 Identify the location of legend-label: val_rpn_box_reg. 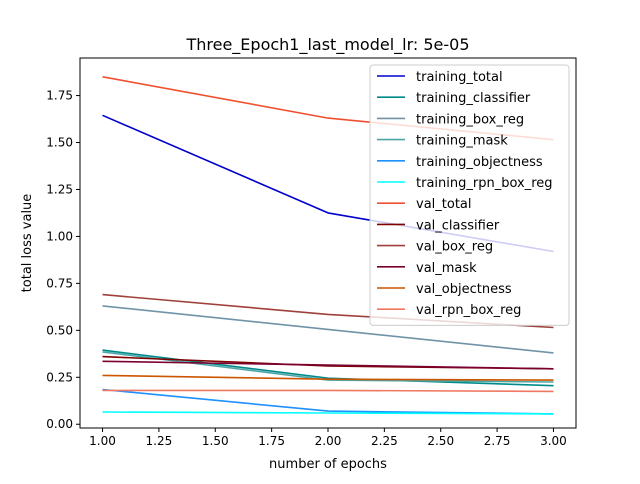
(468, 310).